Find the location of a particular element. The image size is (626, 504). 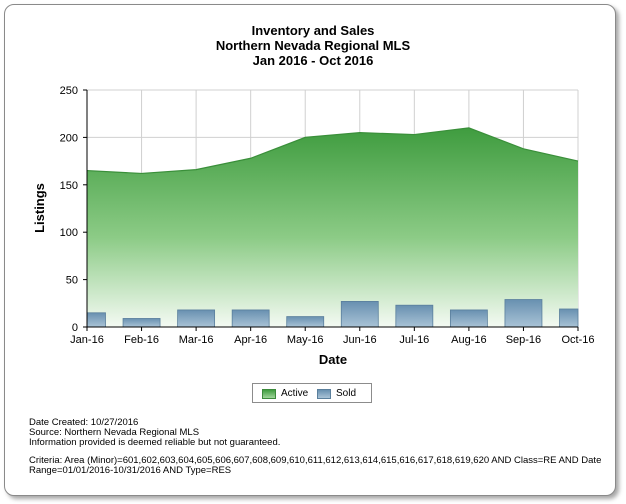

y-tick-label: 200 is located at coordinates (69, 138).